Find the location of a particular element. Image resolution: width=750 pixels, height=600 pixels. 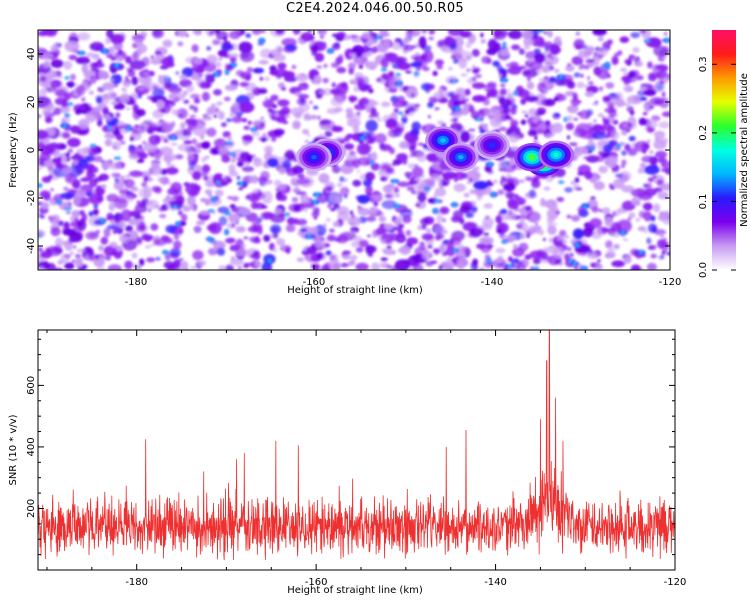

y-tick-label: 40 is located at coordinates (31, 54).